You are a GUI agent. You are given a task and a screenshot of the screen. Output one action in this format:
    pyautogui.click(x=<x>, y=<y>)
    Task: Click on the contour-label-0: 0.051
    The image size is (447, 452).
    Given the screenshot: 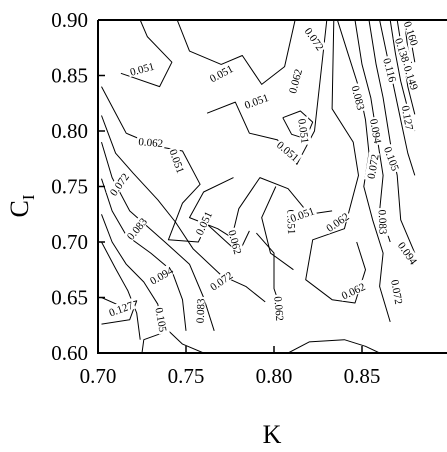 What is the action you would take?
    pyautogui.click(x=142, y=70)
    